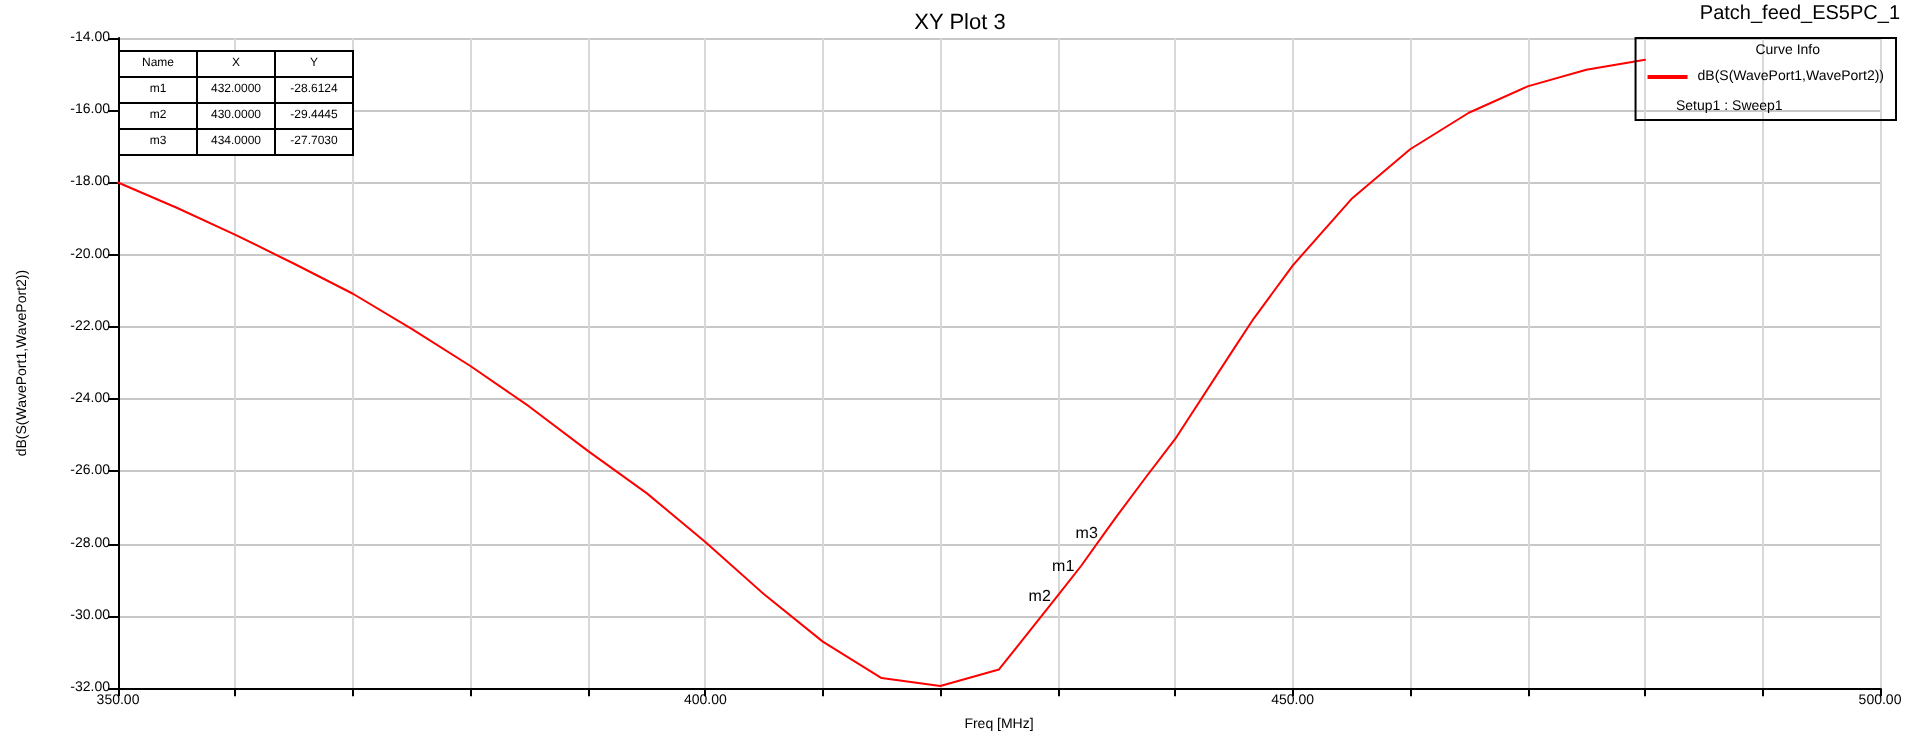 The height and width of the screenshot is (742, 1920). Describe the element at coordinates (1064, 565) in the screenshot. I see `annotation: m1` at that location.